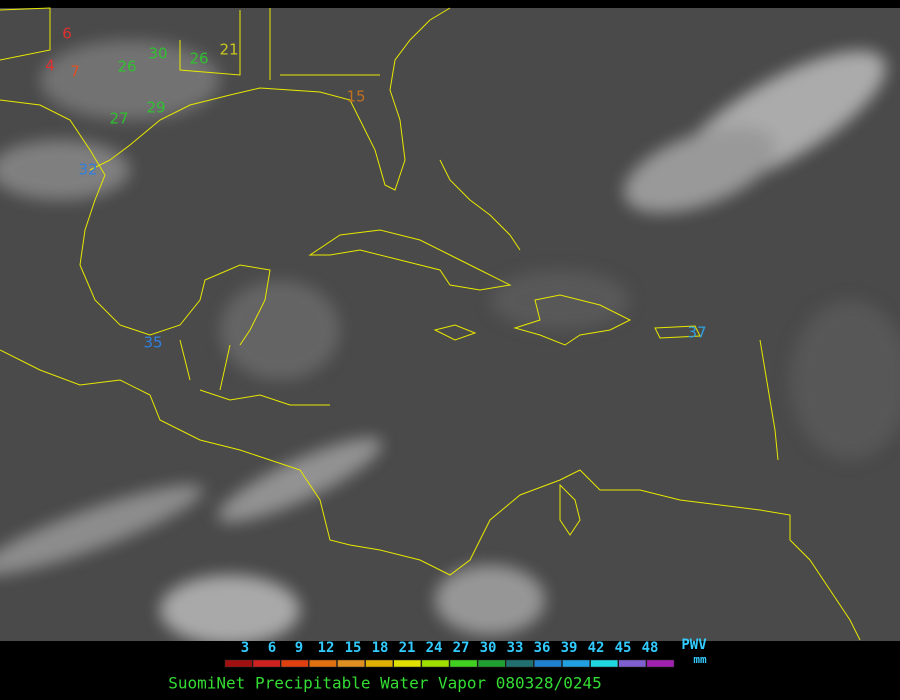 This screenshot has width=900, height=700. What do you see at coordinates (569, 648) in the screenshot?
I see `colorbar-tick-label: 39` at bounding box center [569, 648].